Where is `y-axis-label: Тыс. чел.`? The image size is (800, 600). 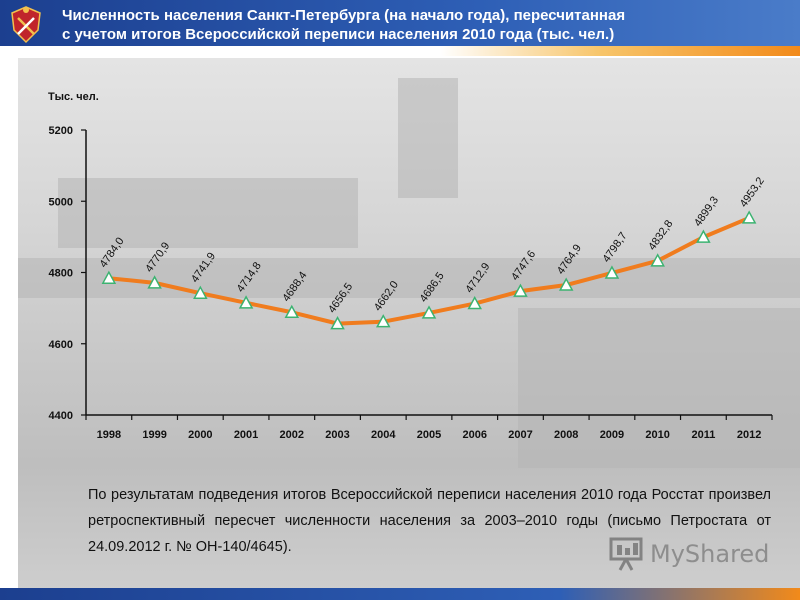 y-axis-label: Тыс. чел. is located at coordinates (73, 97).